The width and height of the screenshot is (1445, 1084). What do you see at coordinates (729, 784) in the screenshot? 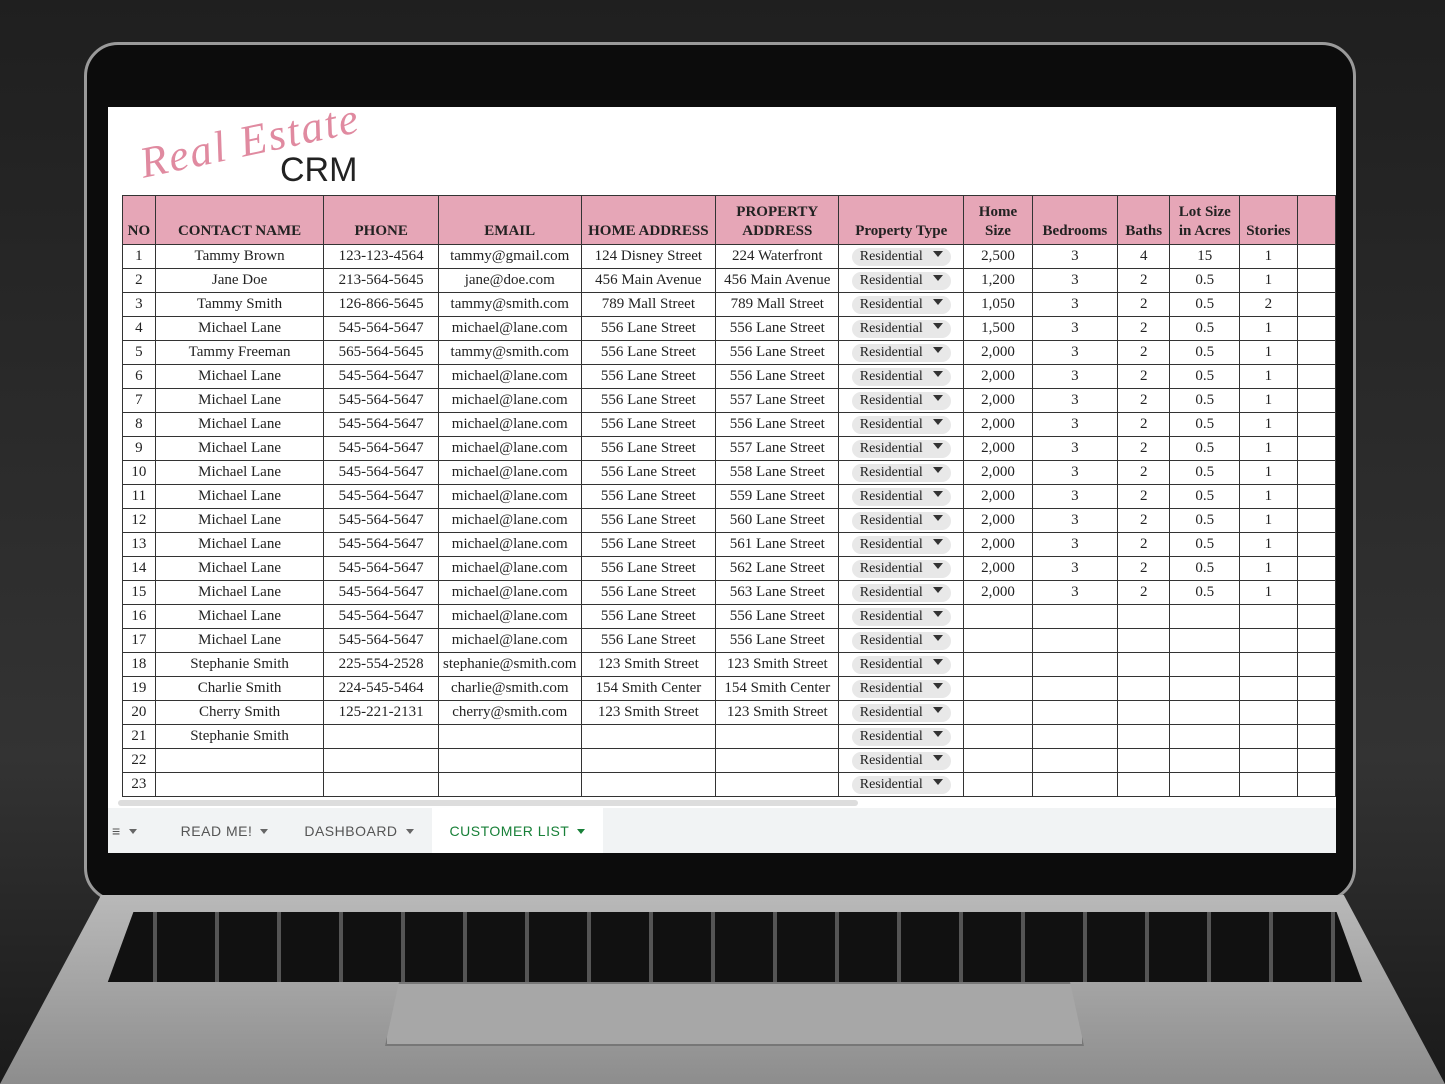
I see `table-row: 23 Residential` at bounding box center [729, 784].